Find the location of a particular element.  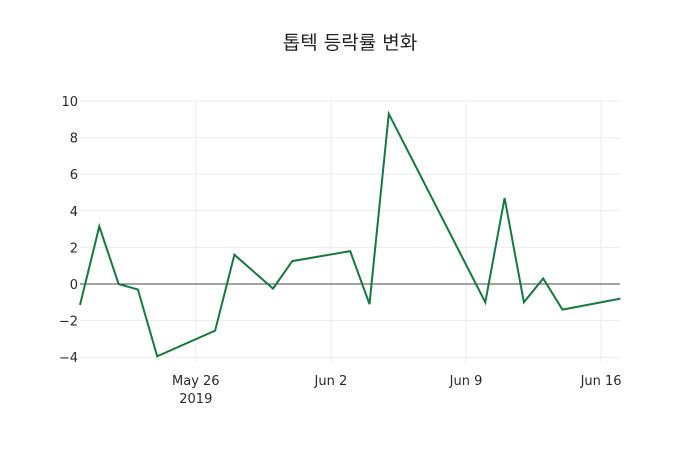

y-tick-label: 6 is located at coordinates (74, 175).